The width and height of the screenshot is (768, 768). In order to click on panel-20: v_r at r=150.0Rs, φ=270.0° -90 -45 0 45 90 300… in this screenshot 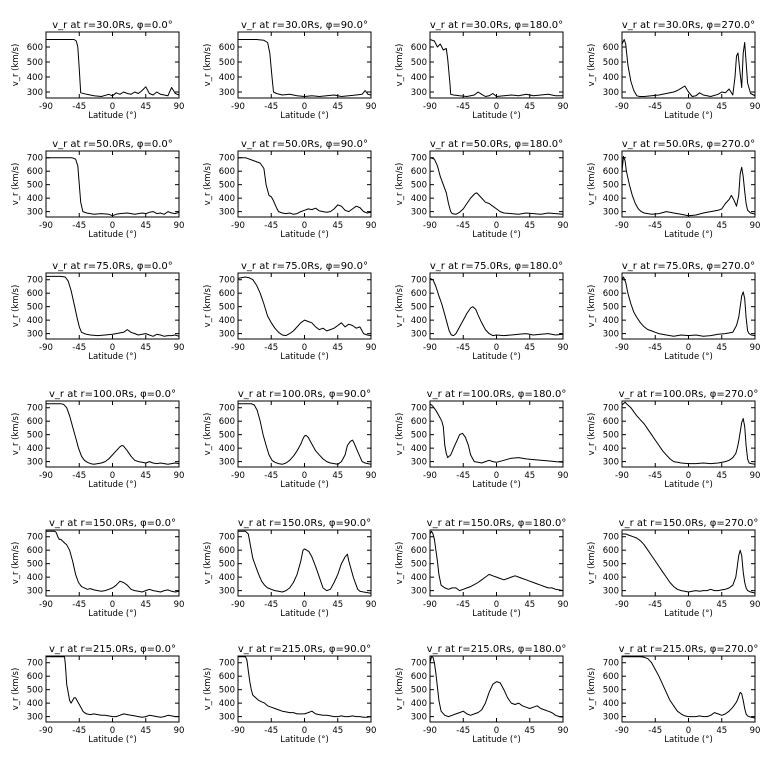, I will do `click(673, 568)`.